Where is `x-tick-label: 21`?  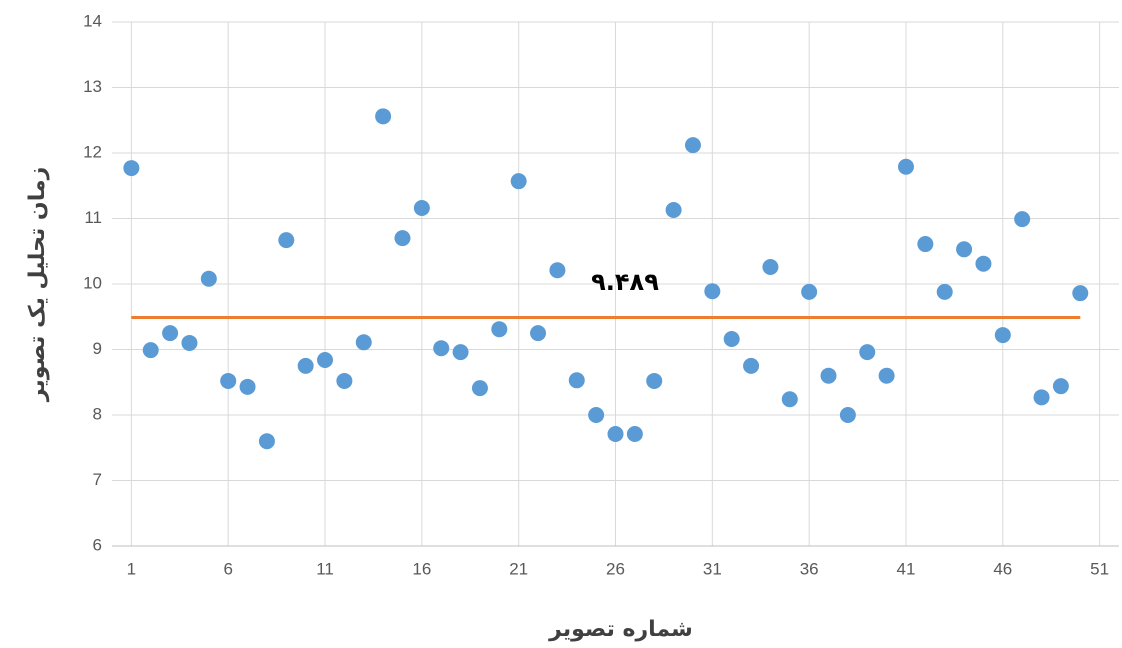
x-tick-label: 21 is located at coordinates (518, 568).